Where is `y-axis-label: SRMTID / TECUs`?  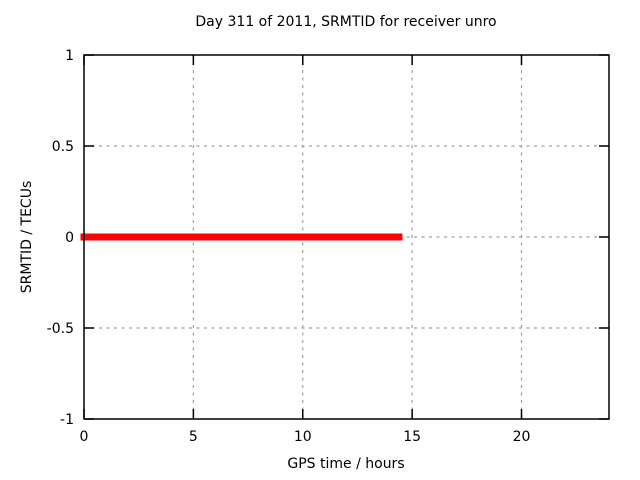 y-axis-label: SRMTID / TECUs is located at coordinates (27, 237).